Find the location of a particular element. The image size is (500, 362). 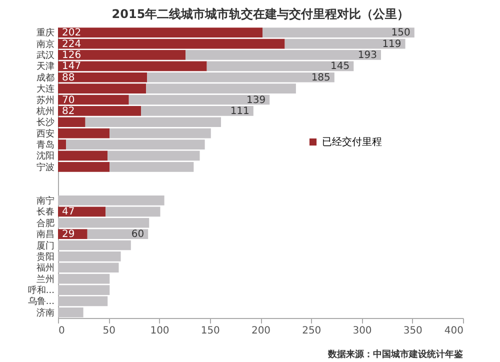

data-label: 185 is located at coordinates (320, 78).